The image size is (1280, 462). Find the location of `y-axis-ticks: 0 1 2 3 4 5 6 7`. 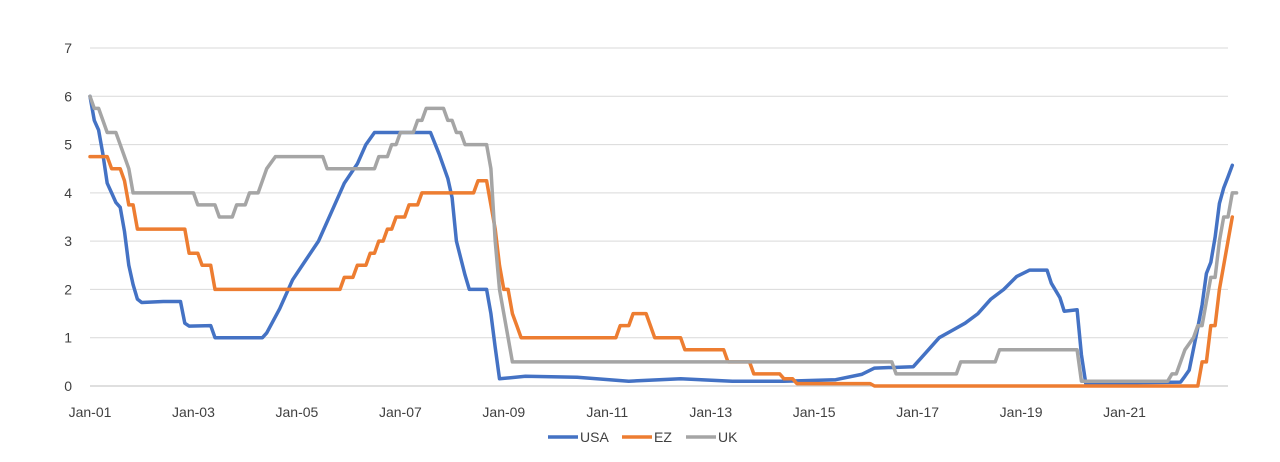

y-axis-ticks: 0 1 2 3 4 5 6 7 is located at coordinates (68, 217).